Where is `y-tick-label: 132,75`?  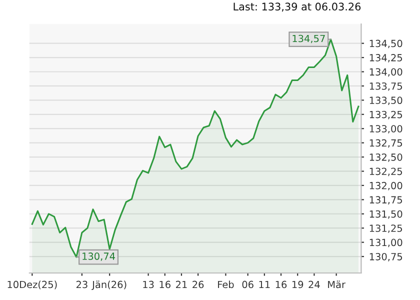
y-tick-label: 132,75 is located at coordinates (386, 143).